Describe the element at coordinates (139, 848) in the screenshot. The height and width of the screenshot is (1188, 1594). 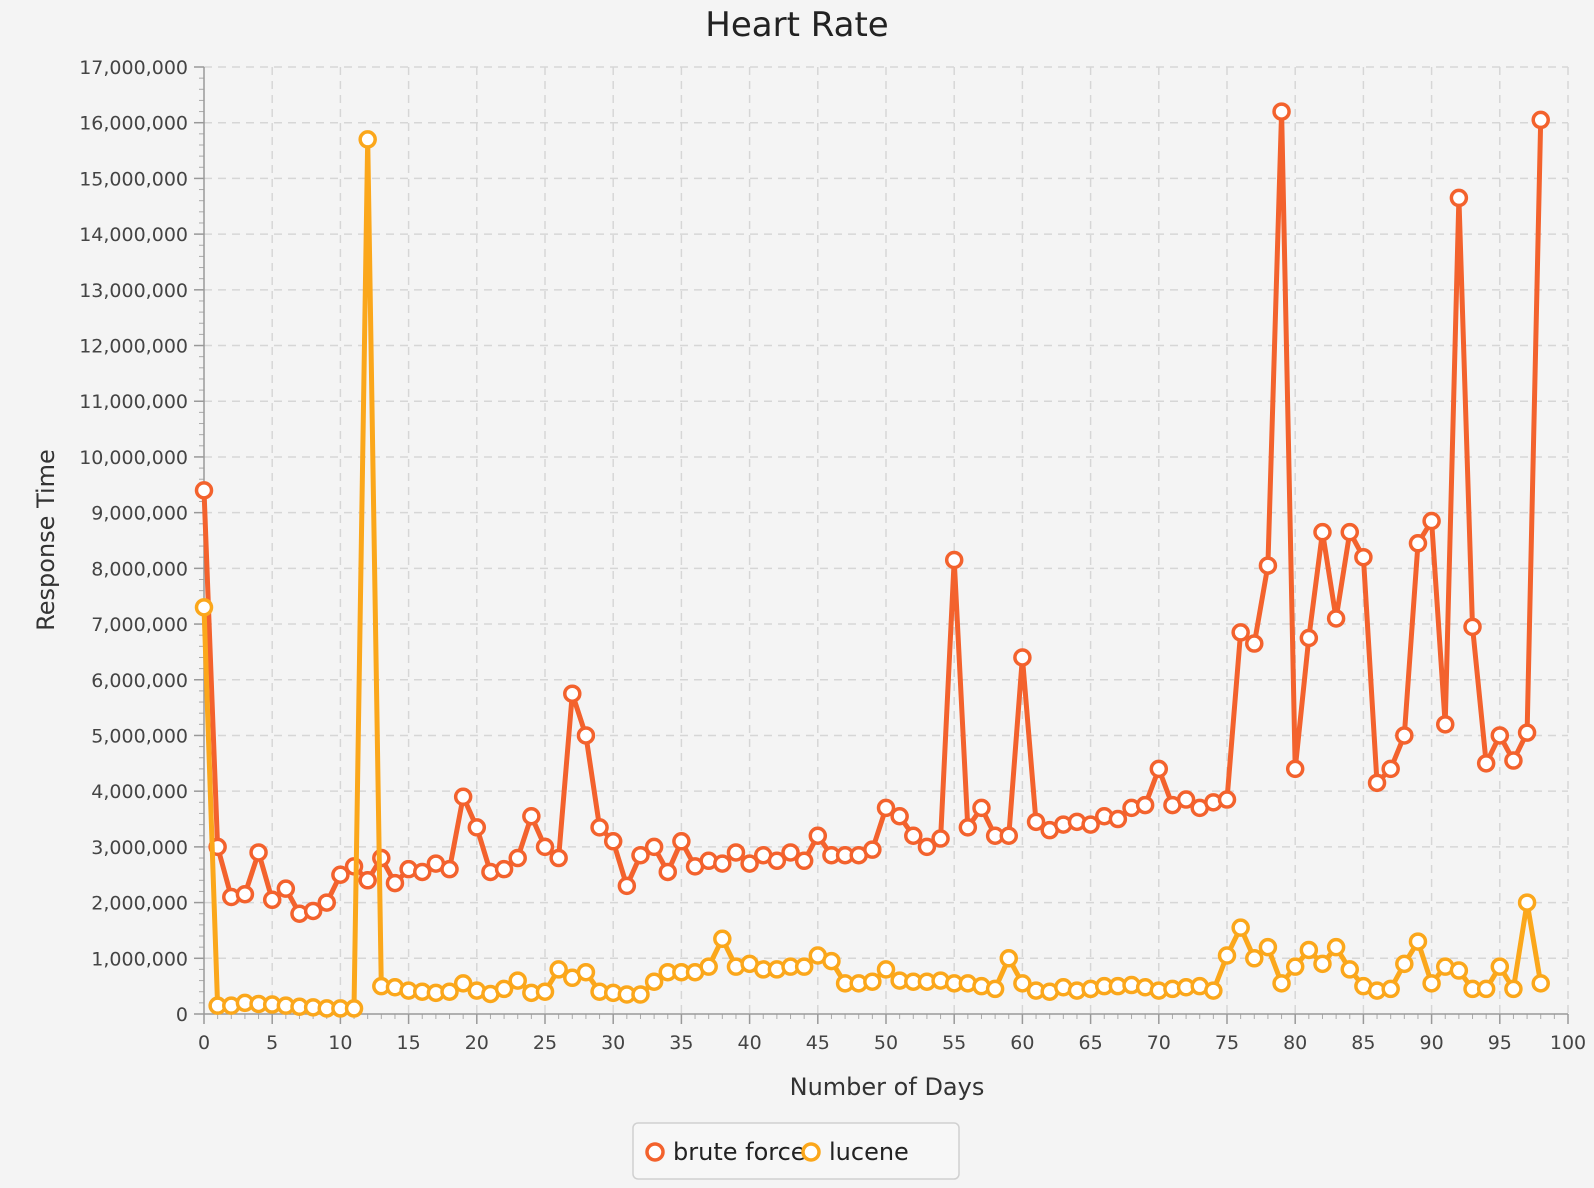
I see `y-tick-label: 3,000,000` at that location.